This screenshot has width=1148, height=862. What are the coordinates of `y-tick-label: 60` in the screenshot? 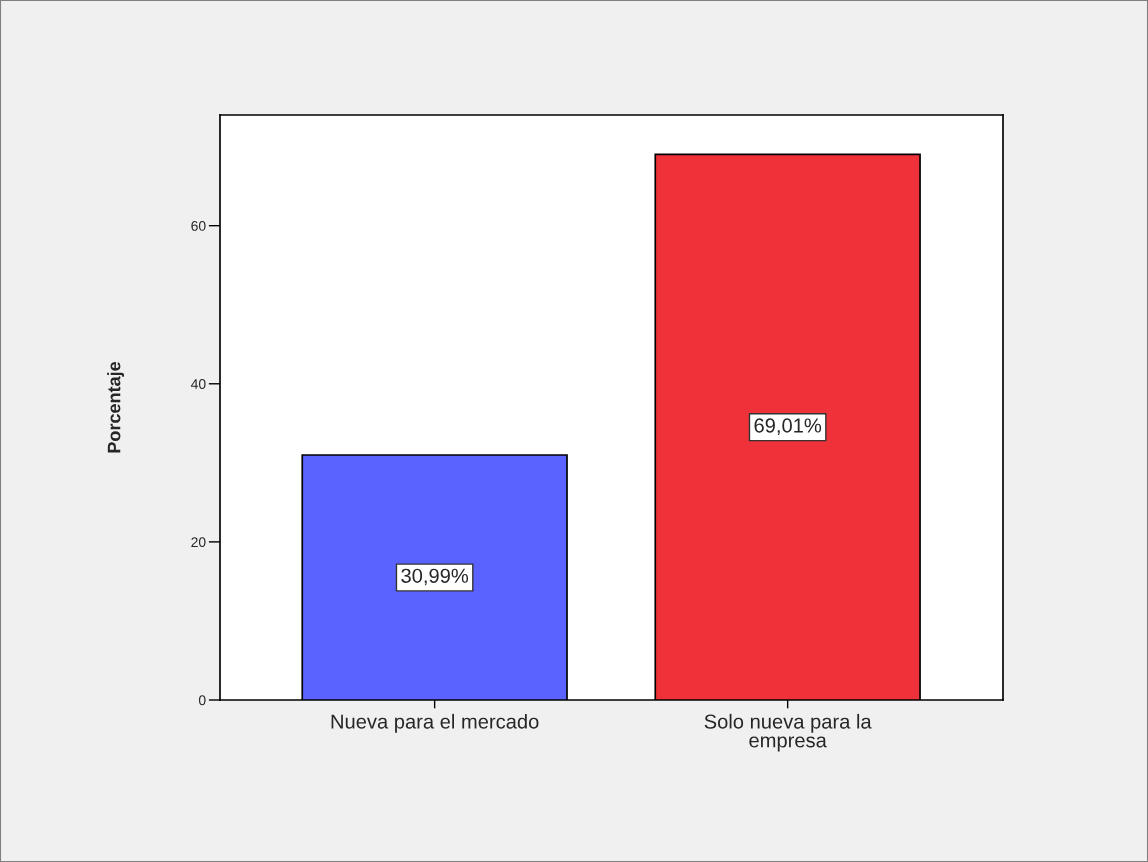 It's located at (198, 226).